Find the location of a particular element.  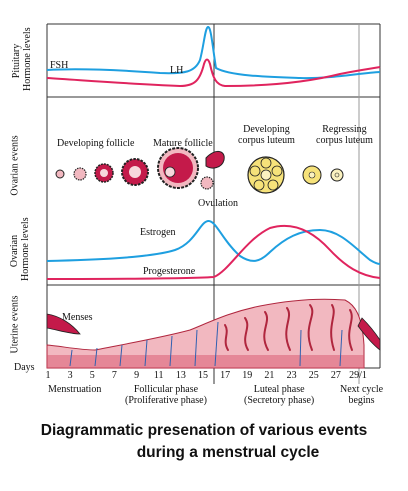

day-tick: 19 is located at coordinates (247, 375).